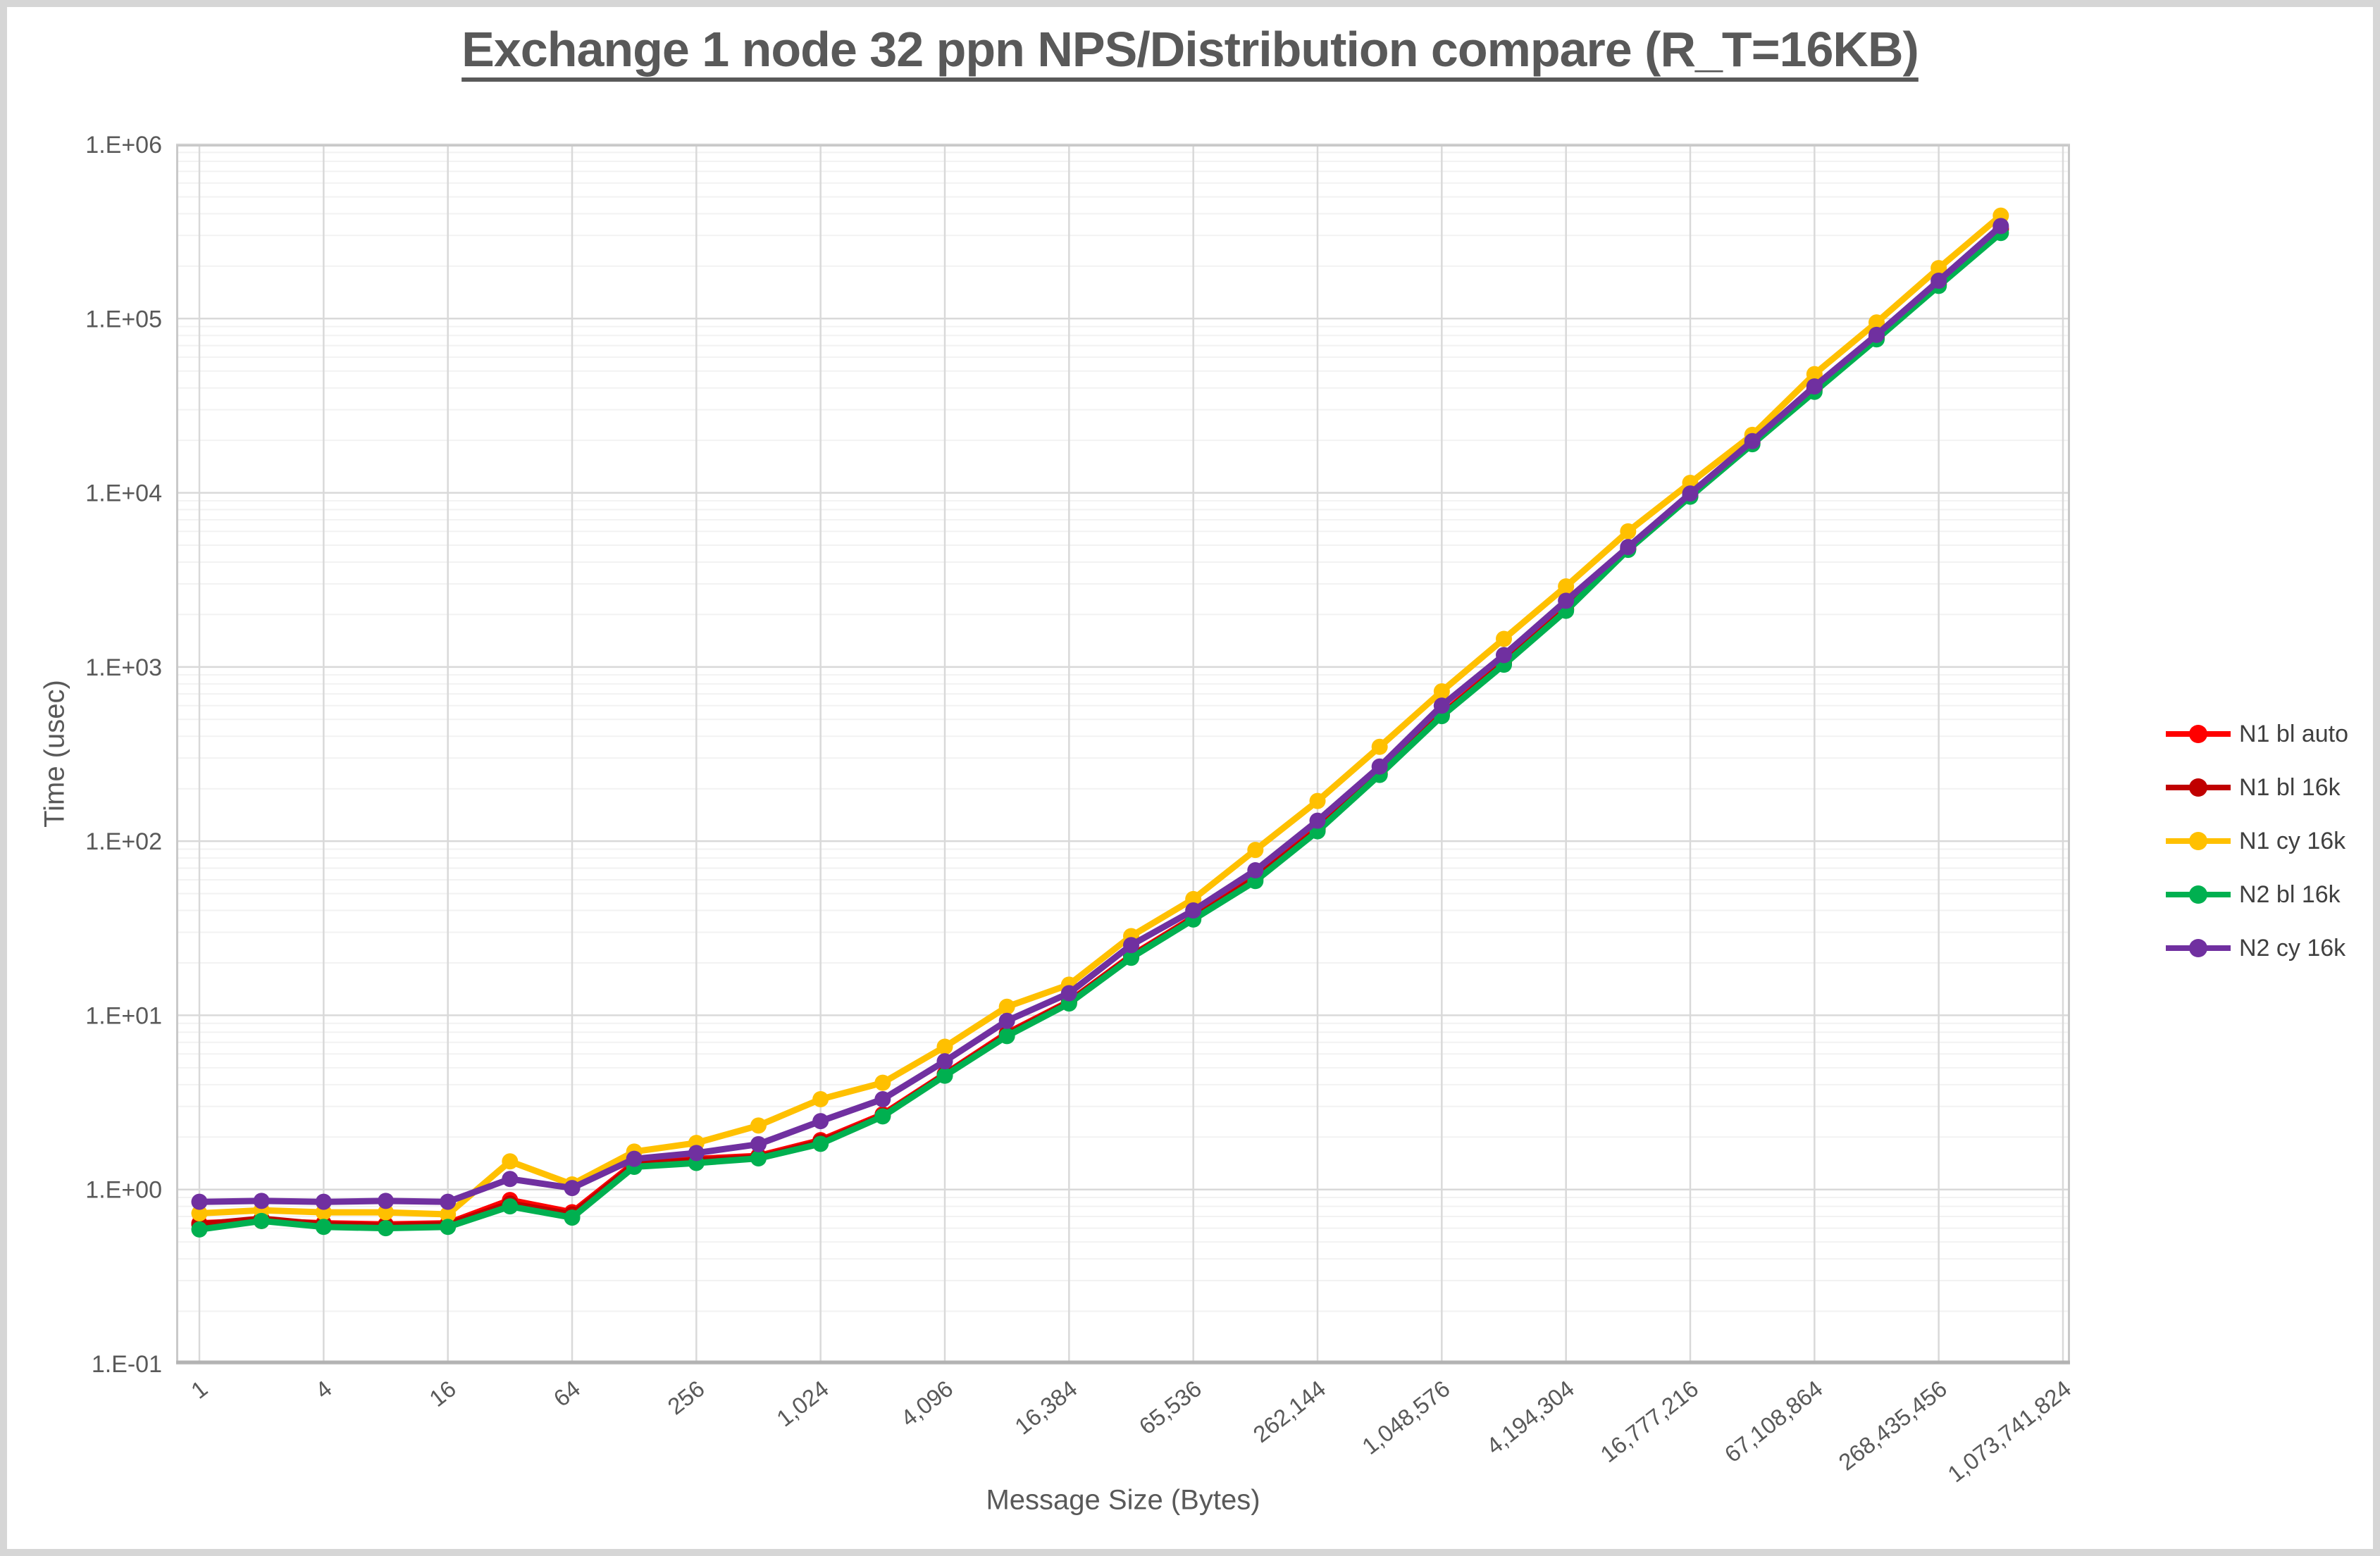  What do you see at coordinates (2256, 894) in the screenshot?
I see `legend-item-n2-bl-16k: N2 bl 16k` at bounding box center [2256, 894].